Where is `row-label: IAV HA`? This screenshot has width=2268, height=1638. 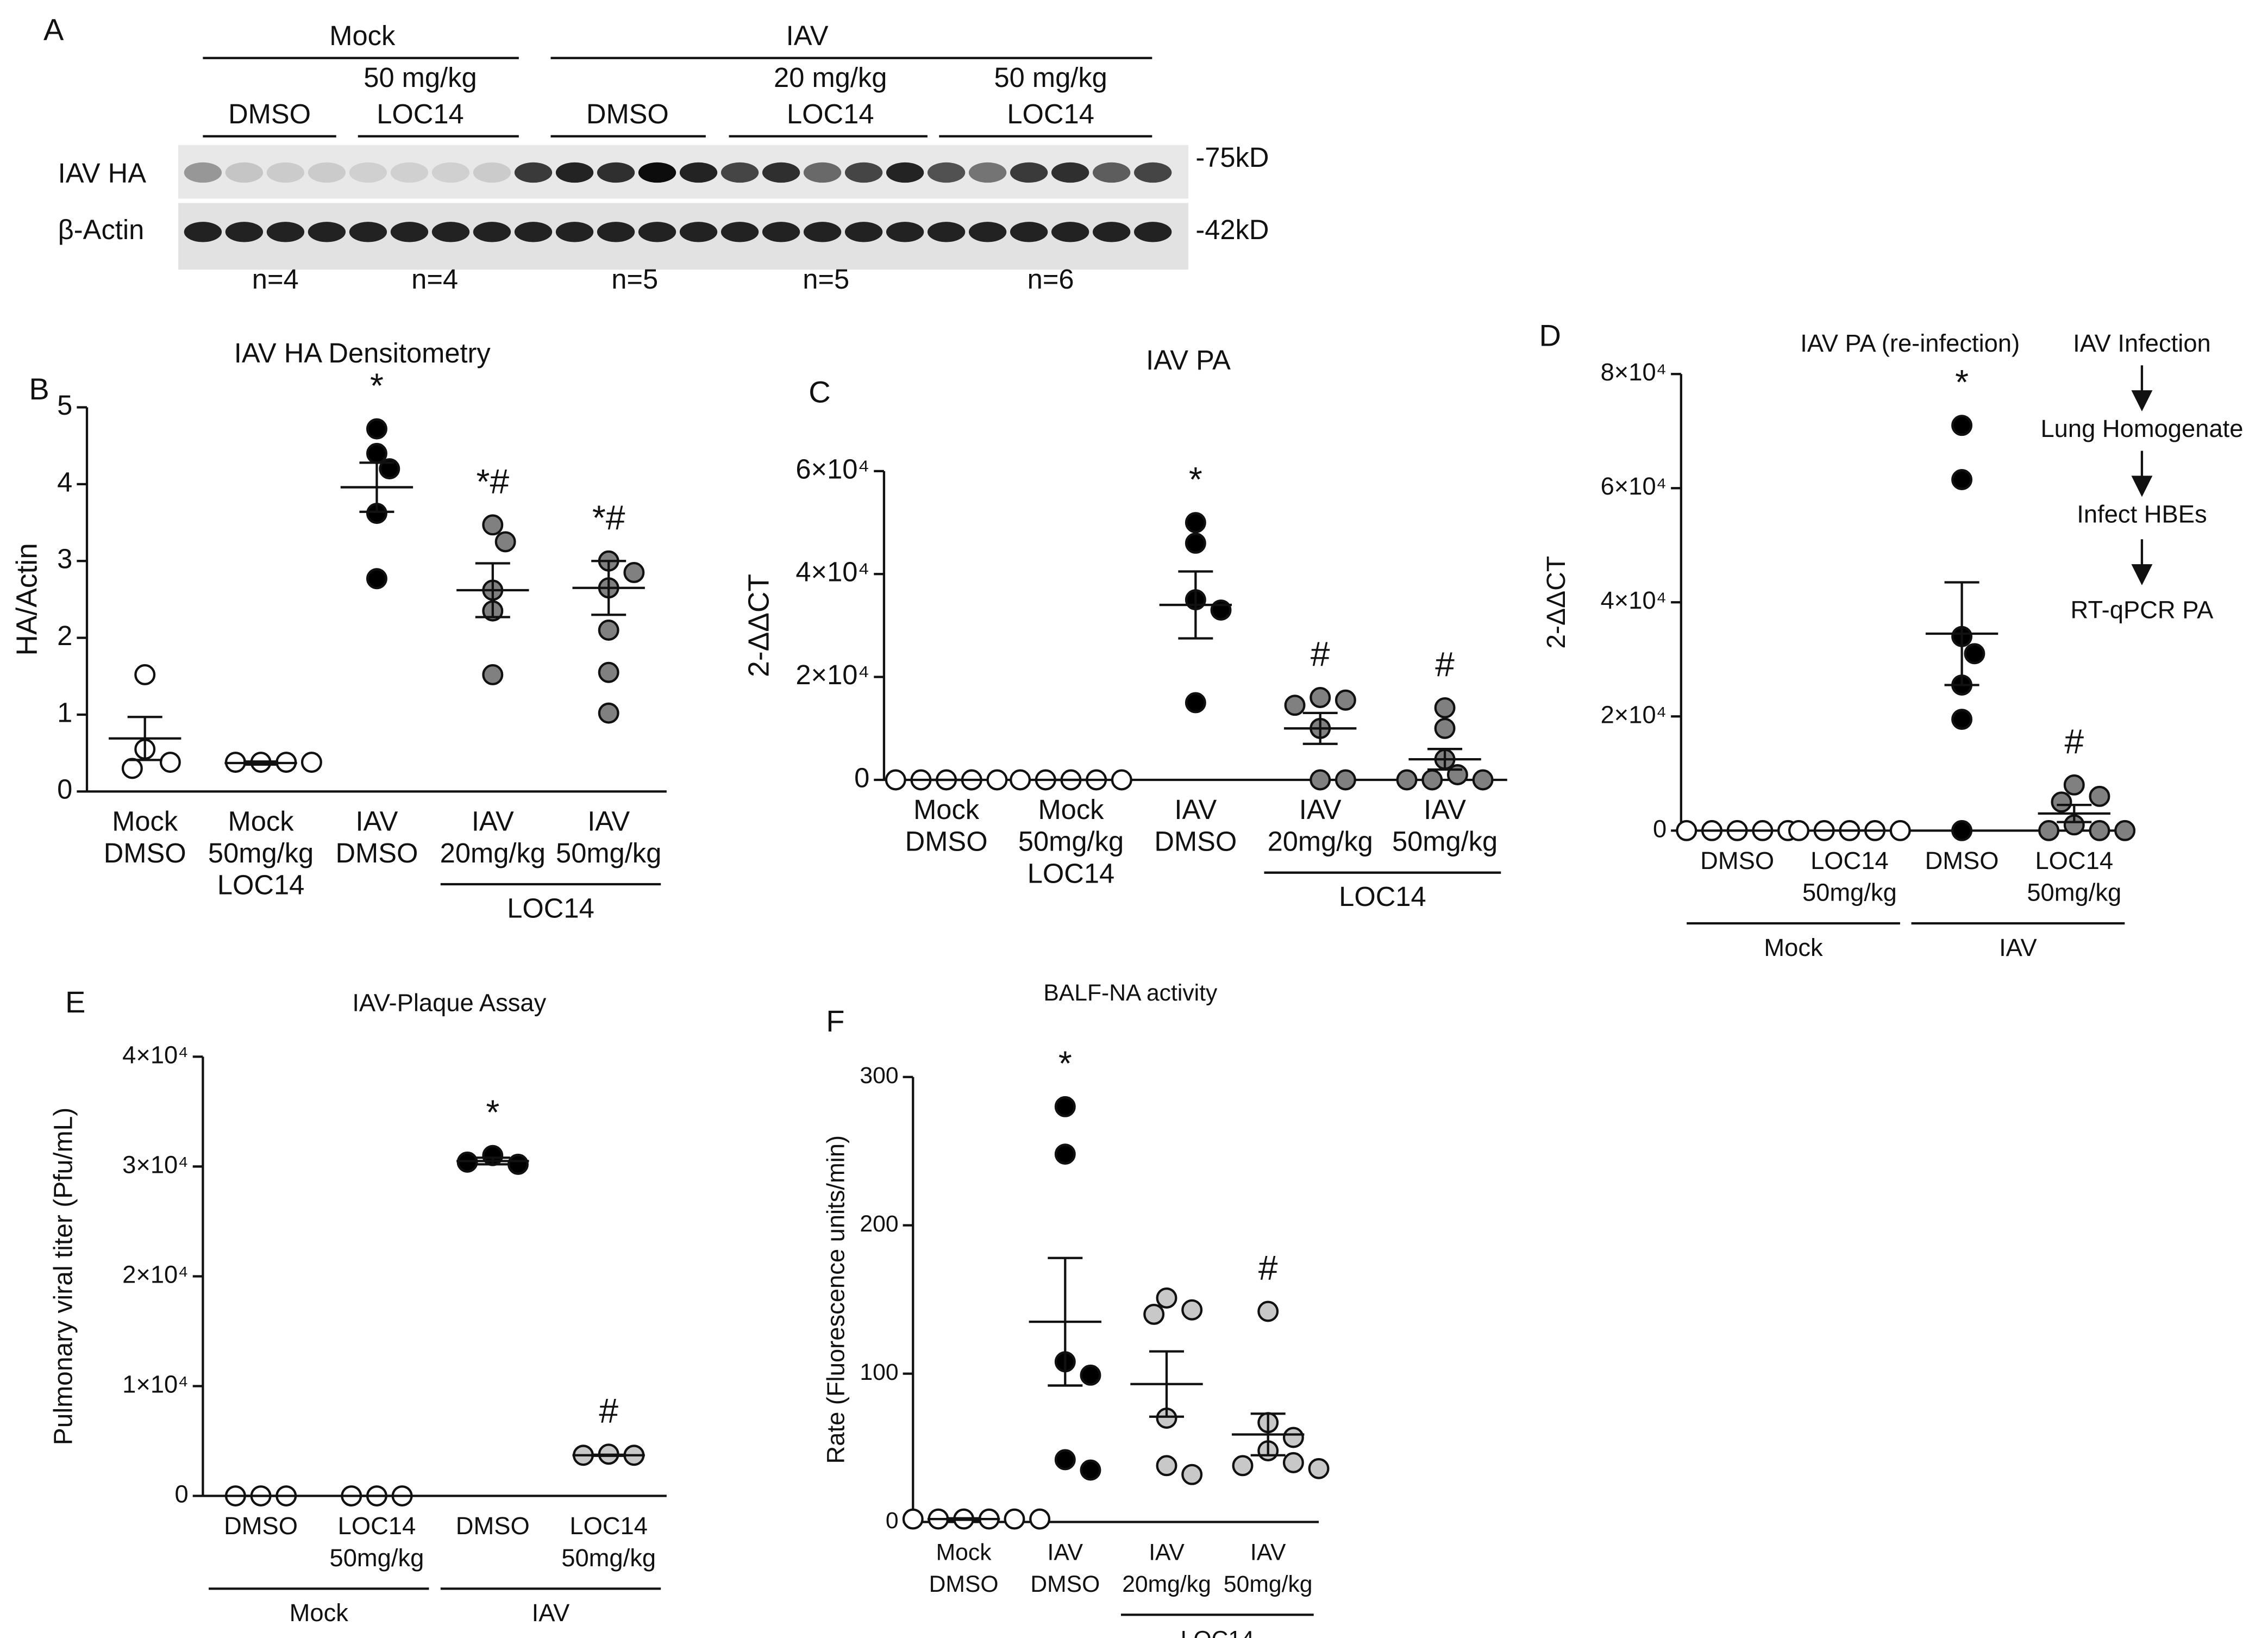 row-label: IAV HA is located at coordinates (102, 173).